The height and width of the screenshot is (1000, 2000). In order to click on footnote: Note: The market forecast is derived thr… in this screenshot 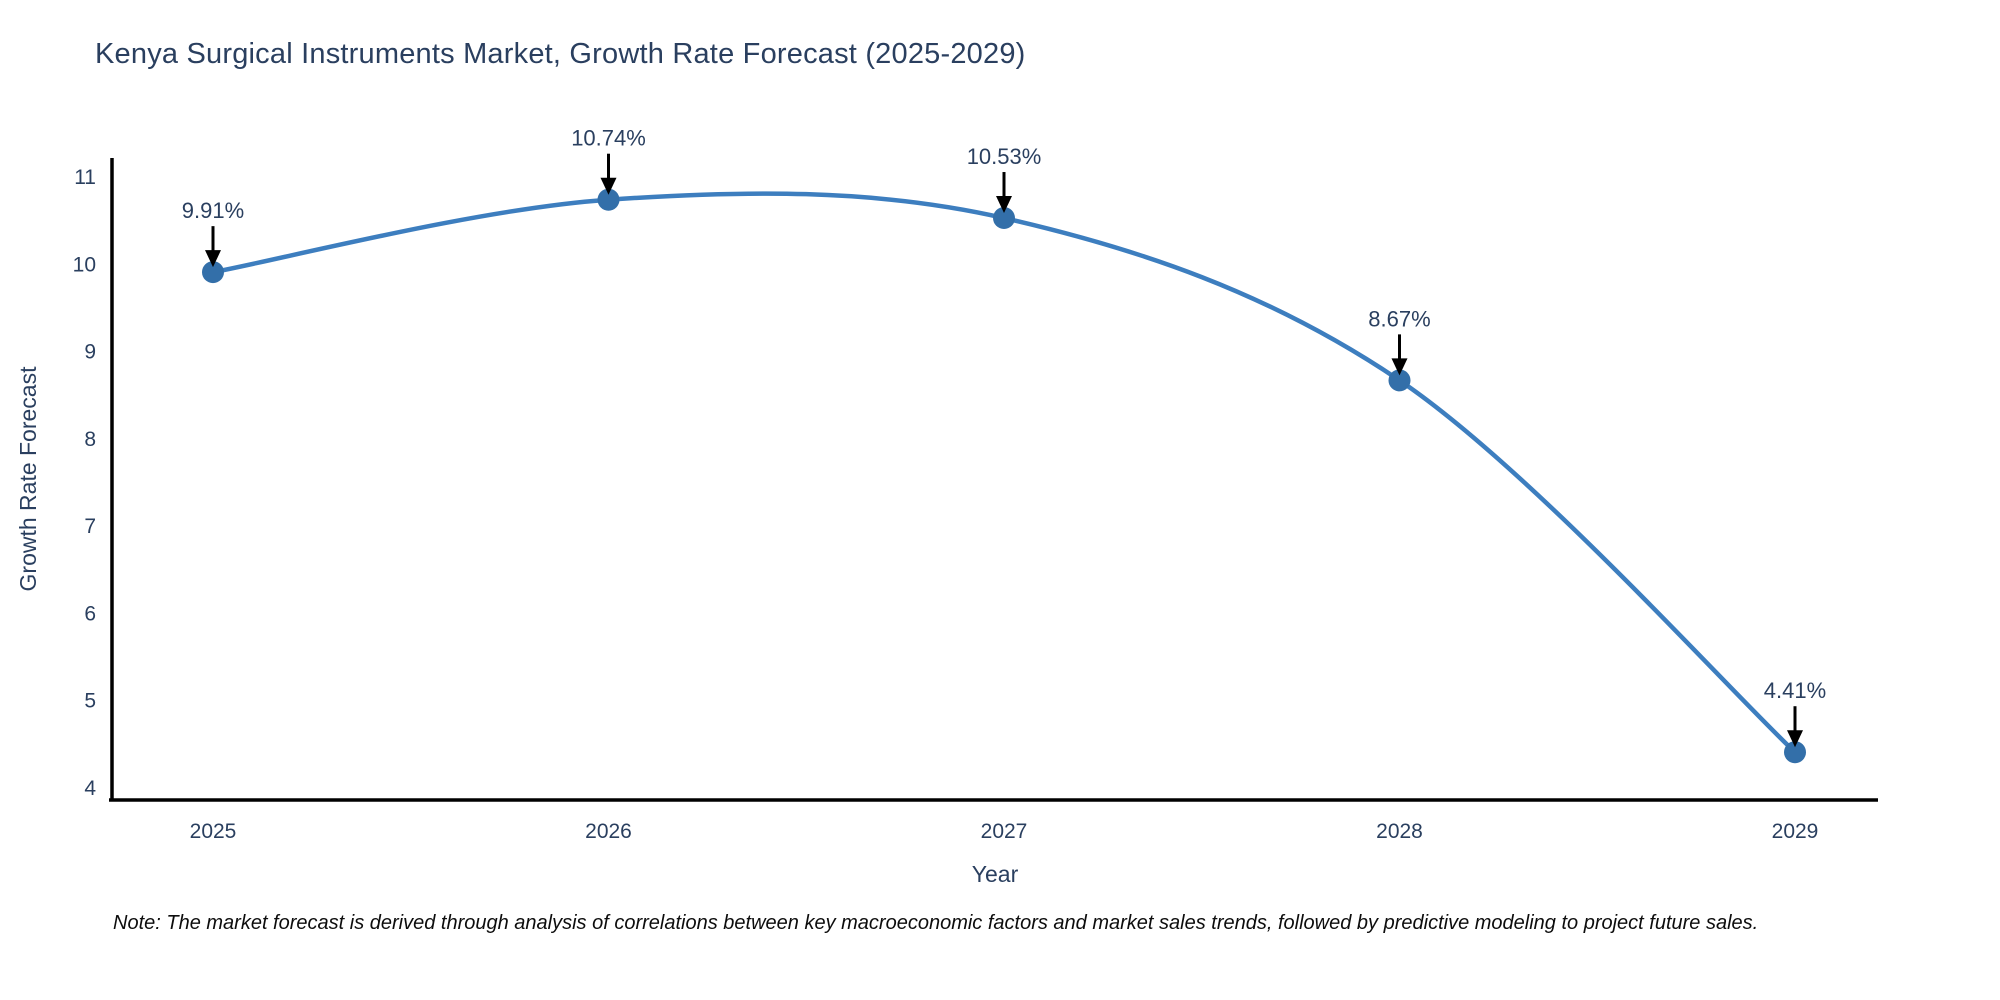, I will do `click(936, 923)`.